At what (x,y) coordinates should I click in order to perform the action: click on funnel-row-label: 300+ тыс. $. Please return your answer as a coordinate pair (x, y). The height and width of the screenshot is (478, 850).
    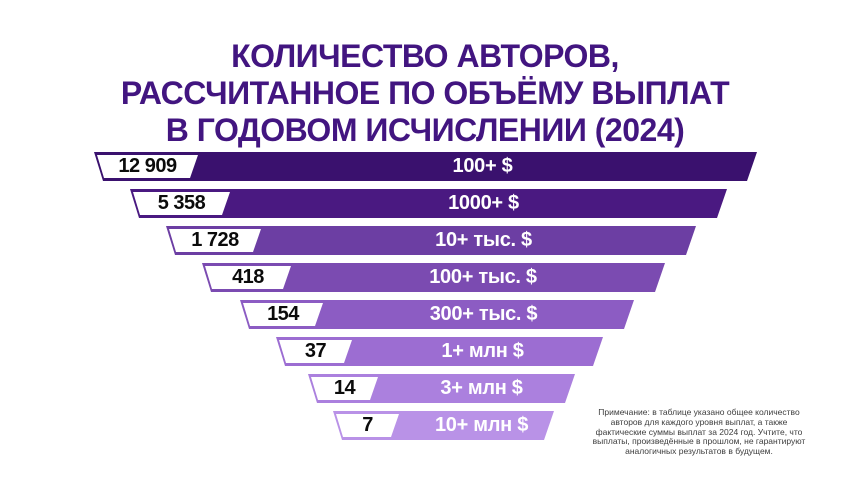
    Looking at the image, I should click on (483, 314).